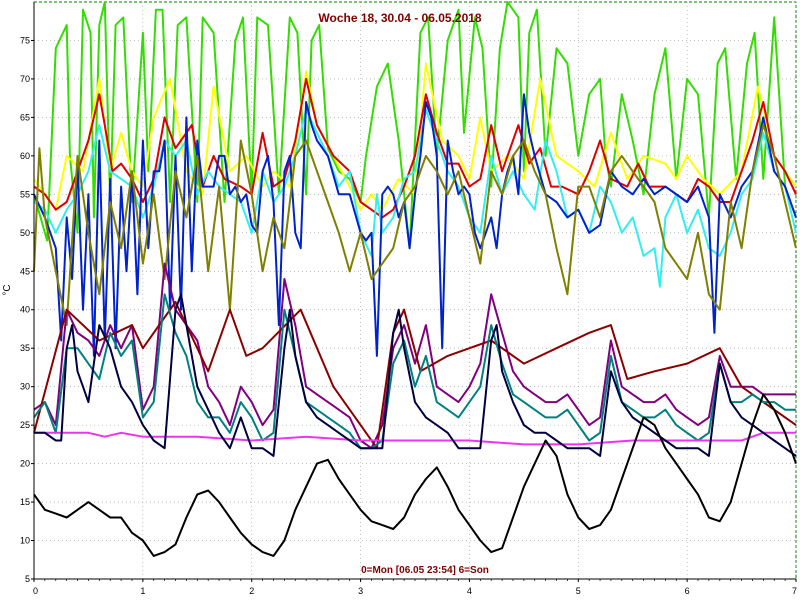 This screenshot has width=800, height=600. Describe the element at coordinates (25, 464) in the screenshot. I see `y-tick-label: 20` at that location.